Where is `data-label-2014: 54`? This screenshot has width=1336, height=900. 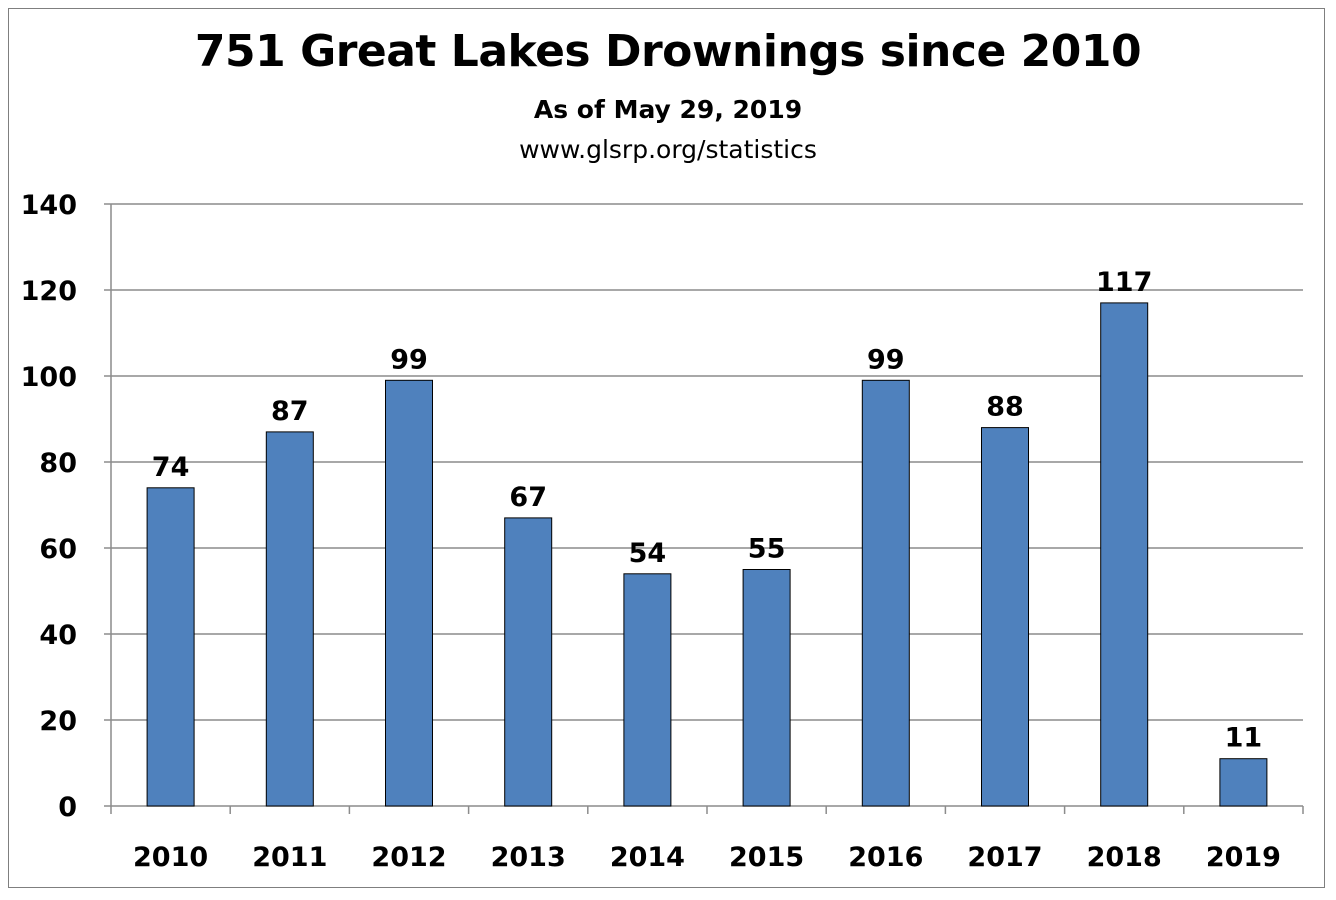
data-label-2014: 54 is located at coordinates (648, 553).